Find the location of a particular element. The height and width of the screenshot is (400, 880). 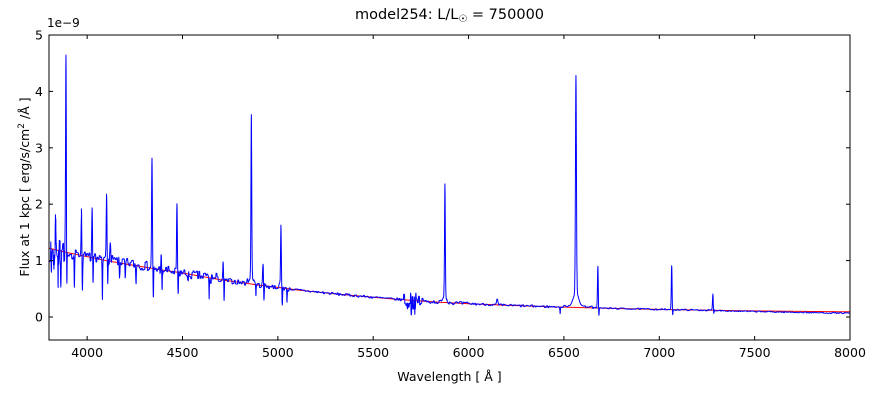

x-axis-label: Wavelength [ Å ] is located at coordinates (449, 376).